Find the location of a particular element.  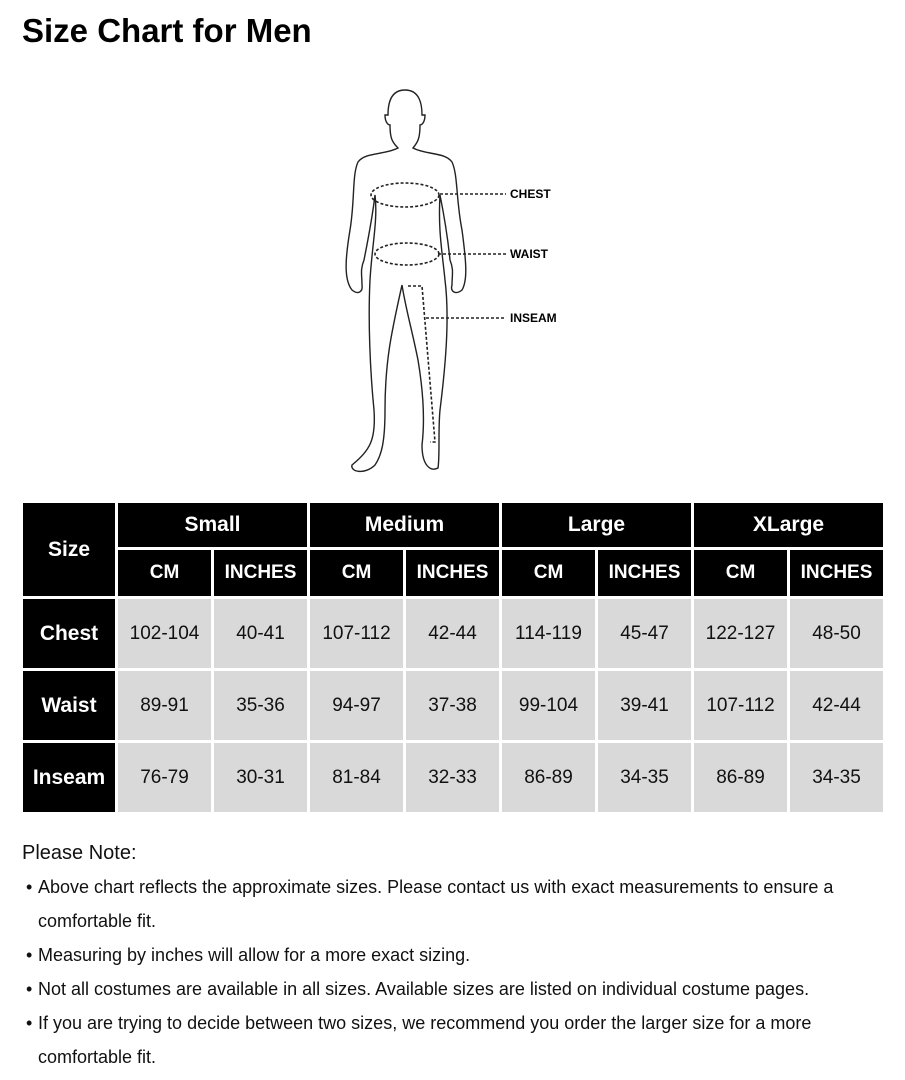

group-xlarge: XLarge is located at coordinates (788, 525).